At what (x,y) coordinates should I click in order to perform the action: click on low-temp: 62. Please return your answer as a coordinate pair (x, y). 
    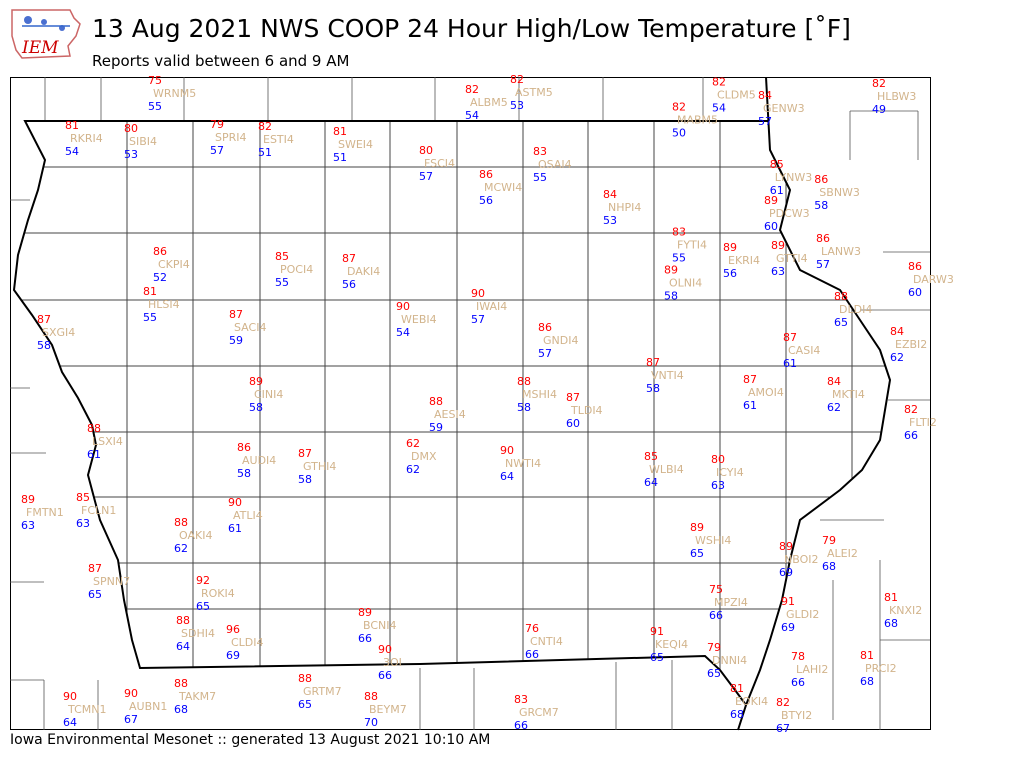
    Looking at the image, I should click on (897, 357).